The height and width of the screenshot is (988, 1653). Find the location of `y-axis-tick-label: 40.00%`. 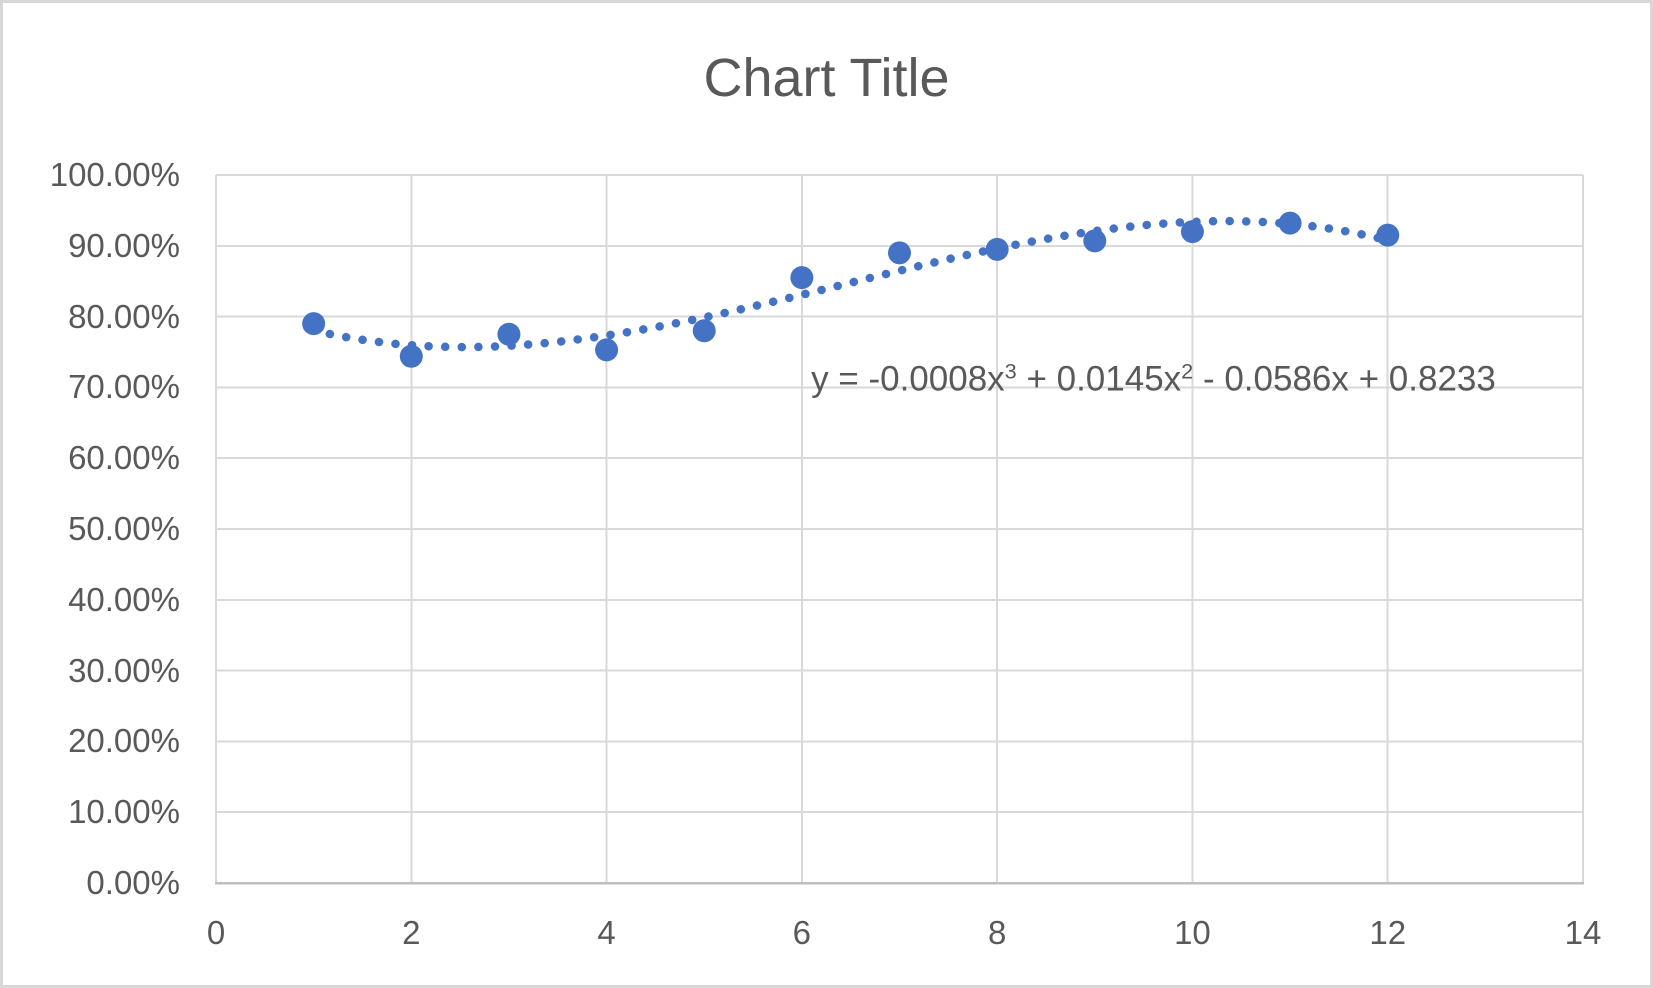

y-axis-tick-label: 40.00% is located at coordinates (124, 599).